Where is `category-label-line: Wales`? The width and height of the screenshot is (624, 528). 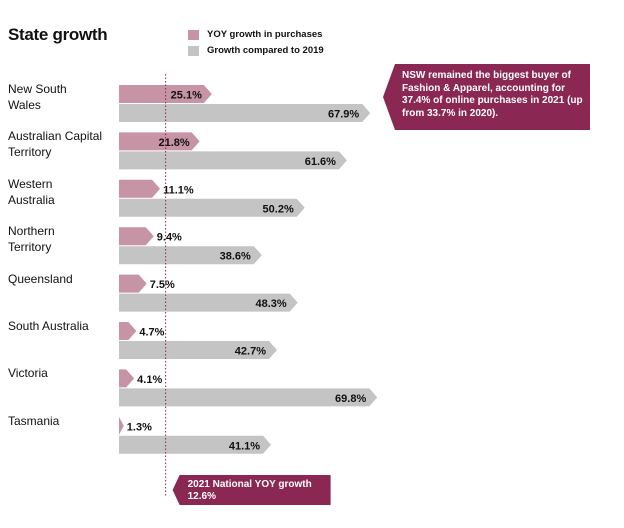
category-label-line: Wales is located at coordinates (24, 105).